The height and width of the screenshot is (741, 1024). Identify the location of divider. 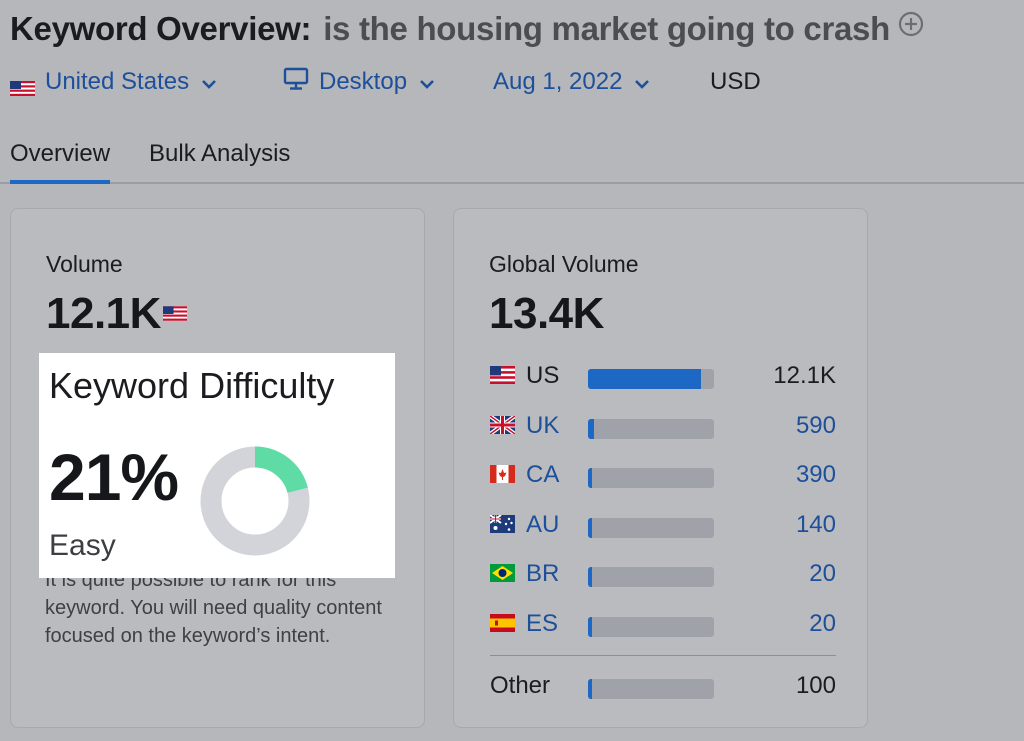
(663, 655).